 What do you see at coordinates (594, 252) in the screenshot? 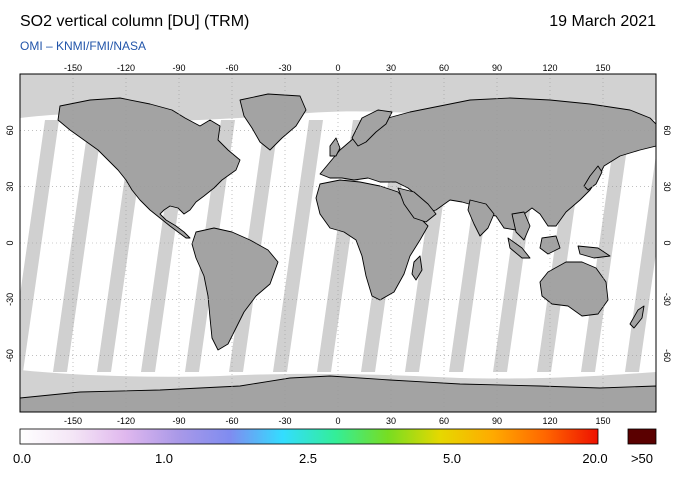
I see `new-guinea` at bounding box center [594, 252].